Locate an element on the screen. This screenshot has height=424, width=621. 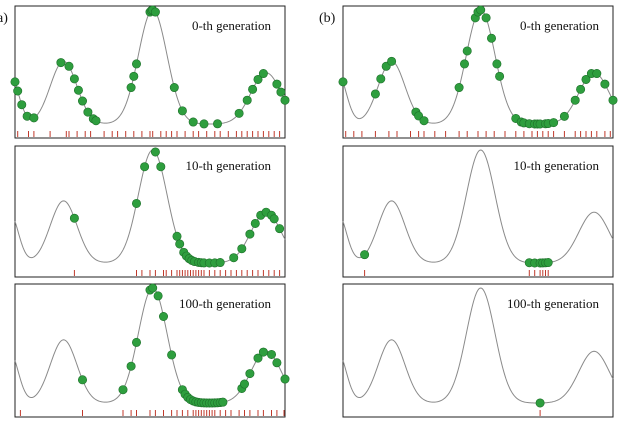
chart-panel: 100-th generation is located at coordinates (152, 350).